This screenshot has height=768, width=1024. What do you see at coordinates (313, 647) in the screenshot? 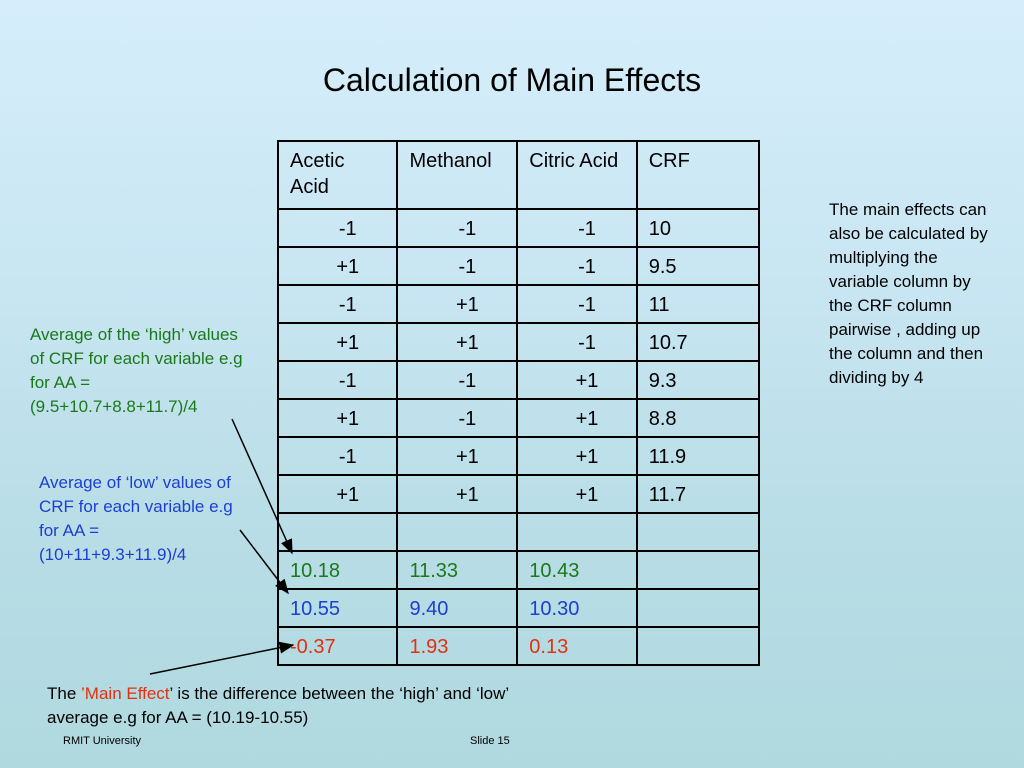
I see `main-effect-cell: -0.37` at bounding box center [313, 647].